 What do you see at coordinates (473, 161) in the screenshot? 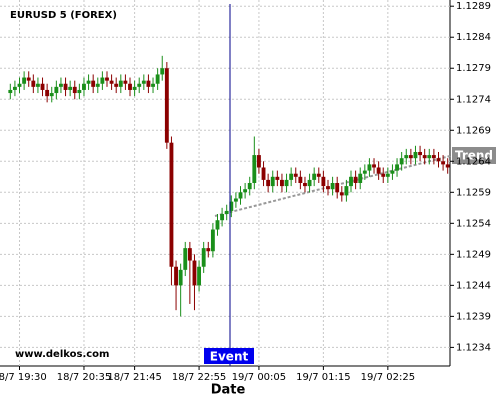
I see `y-tick-label: 1.1264` at bounding box center [473, 161].